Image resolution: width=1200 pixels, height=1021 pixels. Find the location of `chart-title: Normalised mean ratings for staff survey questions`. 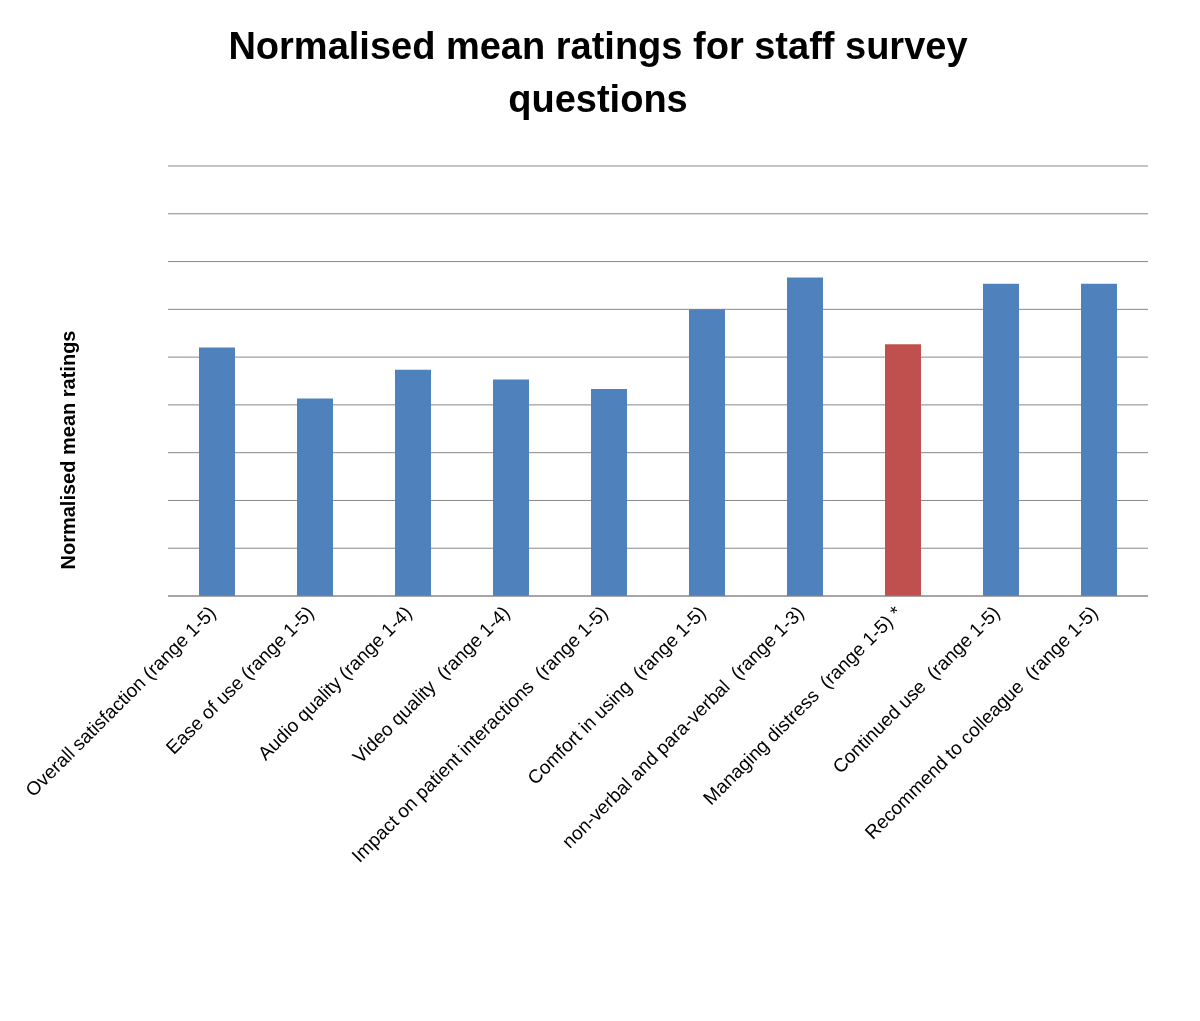

chart-title: Normalised mean ratings for staff survey questions is located at coordinates (598, 73).